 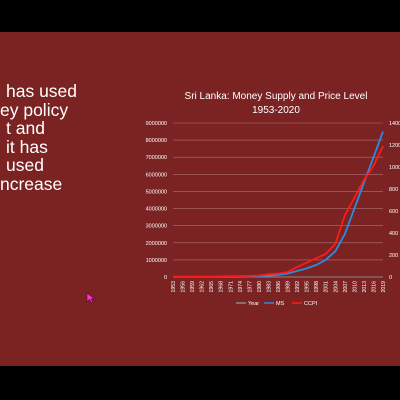 What do you see at coordinates (311, 304) in the screenshot?
I see `legend-label-ccpi: CCPI` at bounding box center [311, 304].